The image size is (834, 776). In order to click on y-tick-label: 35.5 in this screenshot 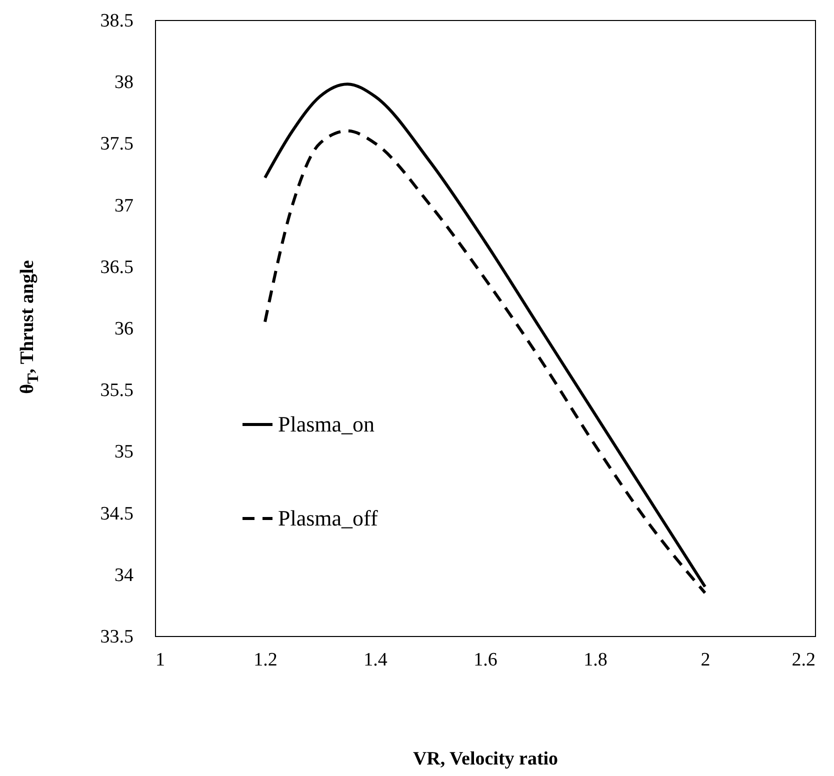, I will do `click(117, 391)`.